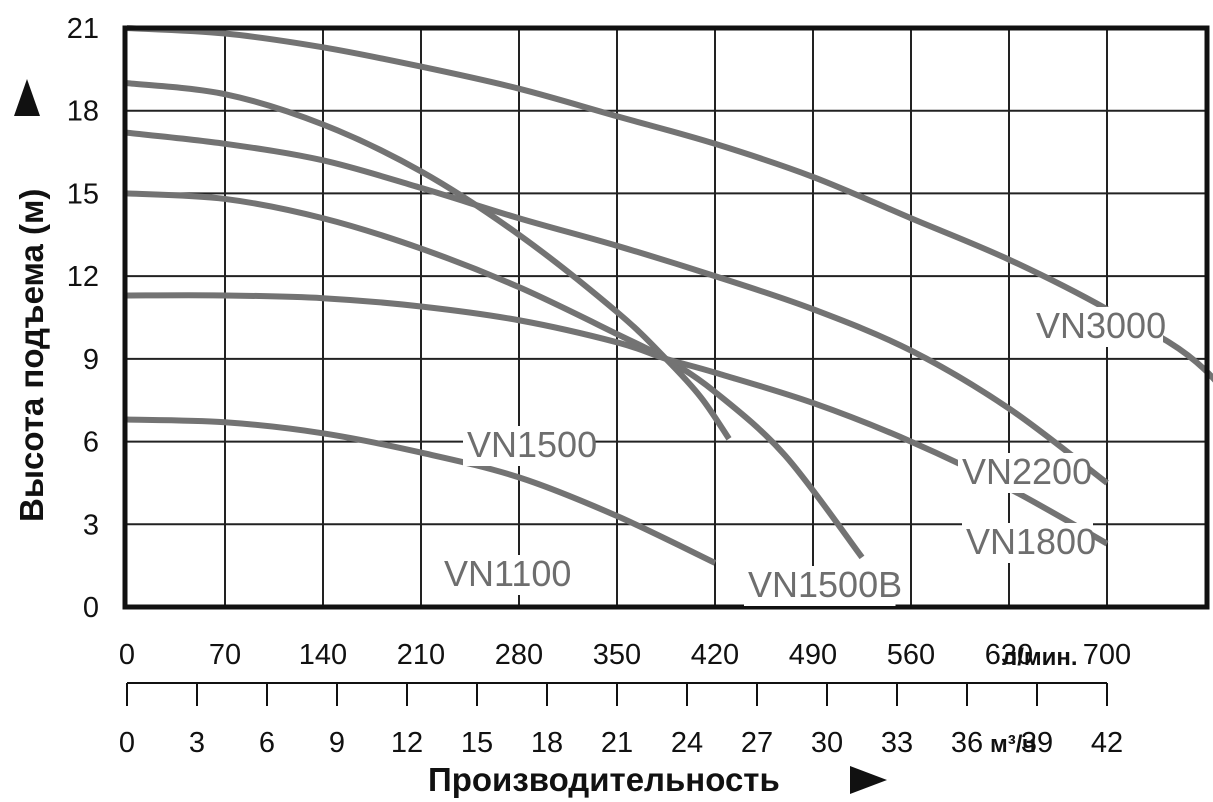 This screenshot has width=1213, height=802. I want to click on y-tick-label: 12, so click(83, 277).